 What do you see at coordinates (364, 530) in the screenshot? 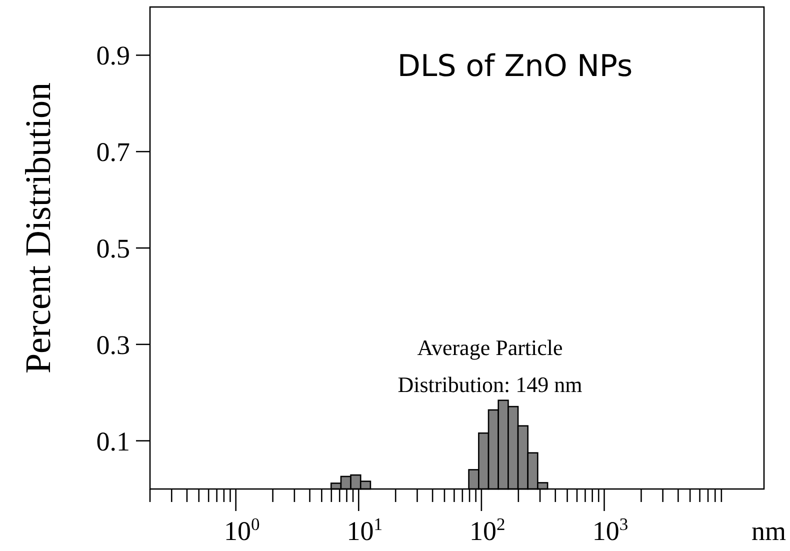
I see `x-tick-label: 10$^{1}$` at bounding box center [364, 530].